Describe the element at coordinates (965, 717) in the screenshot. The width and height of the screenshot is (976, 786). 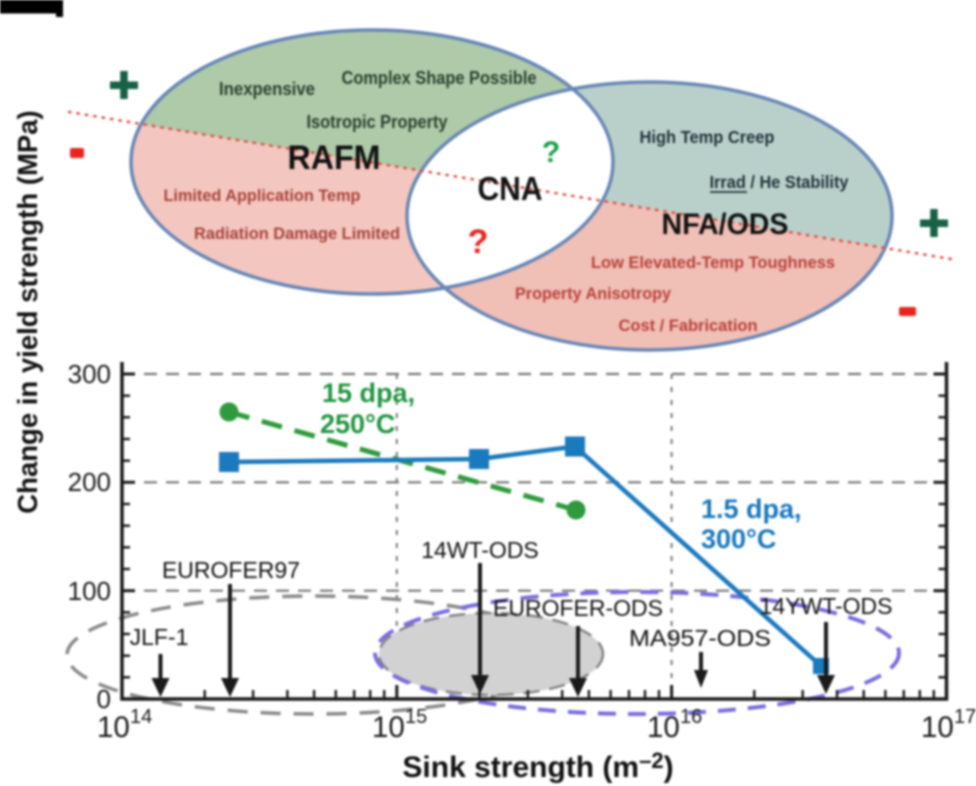
I see `svg-text: 17` at that location.